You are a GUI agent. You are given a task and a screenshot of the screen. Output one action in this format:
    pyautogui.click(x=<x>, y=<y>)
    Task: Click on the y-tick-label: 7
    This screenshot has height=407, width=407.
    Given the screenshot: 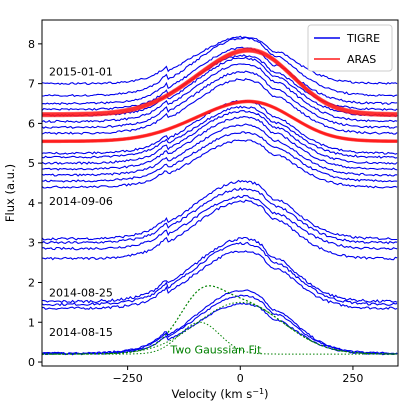 What is the action you would take?
    pyautogui.click(x=31, y=84)
    